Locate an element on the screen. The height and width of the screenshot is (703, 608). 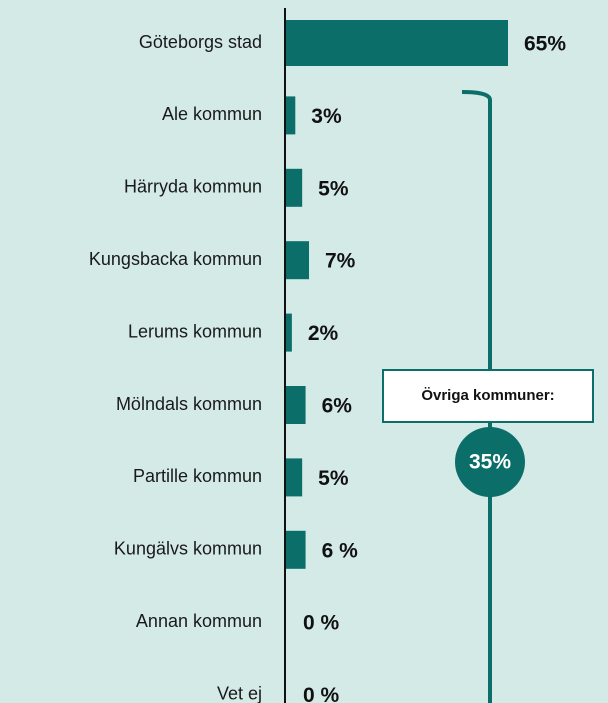
value-label: 6% is located at coordinates (337, 406).